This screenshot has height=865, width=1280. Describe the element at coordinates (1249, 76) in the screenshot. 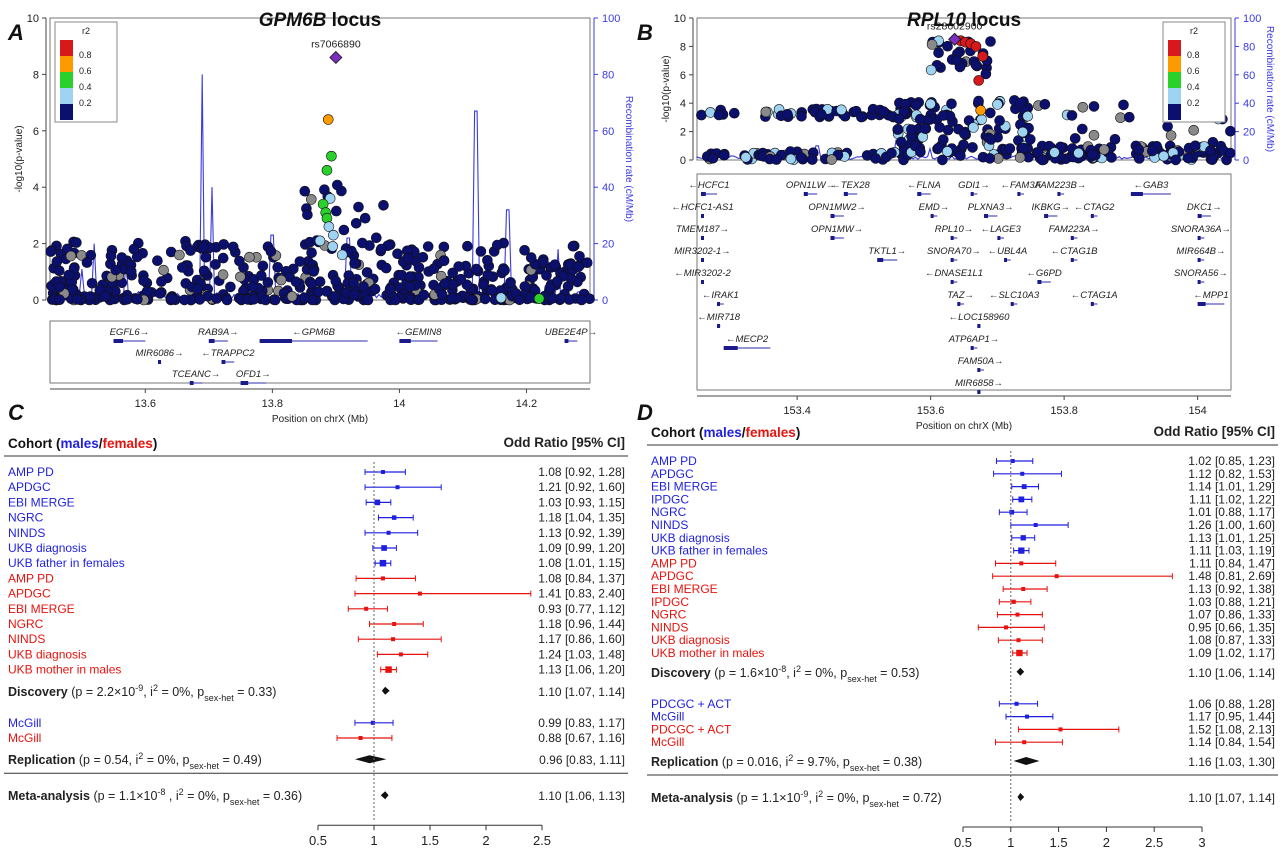

I see `y-right-tick-label: 60` at that location.